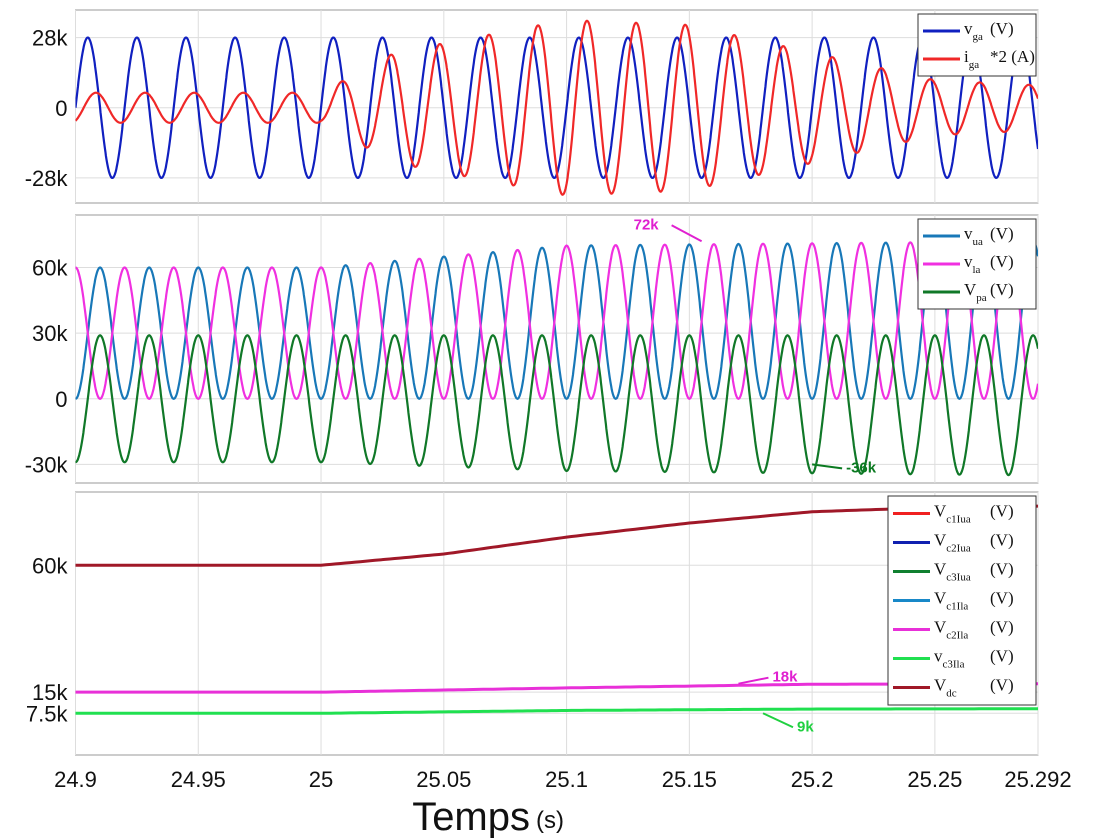 This screenshot has height=838, width=1094. What do you see at coordinates (974, 572) in the screenshot?
I see `legend-entry: Vc3Iua (V)` at bounding box center [974, 572].